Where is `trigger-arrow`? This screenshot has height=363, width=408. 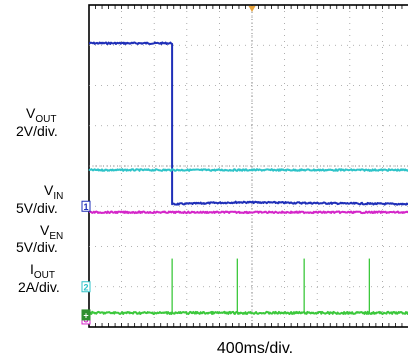 trigger-arrow is located at coordinates (252, 9).